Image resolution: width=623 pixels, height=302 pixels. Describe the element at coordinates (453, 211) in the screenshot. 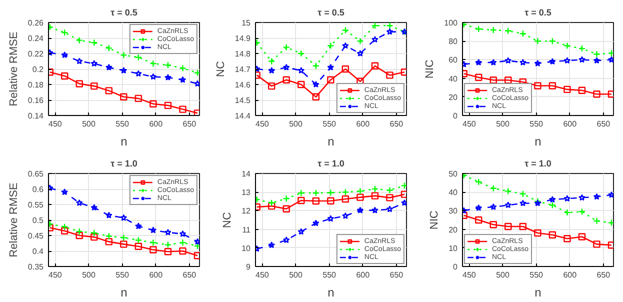

I see `y-tick-label: 30` at that location.